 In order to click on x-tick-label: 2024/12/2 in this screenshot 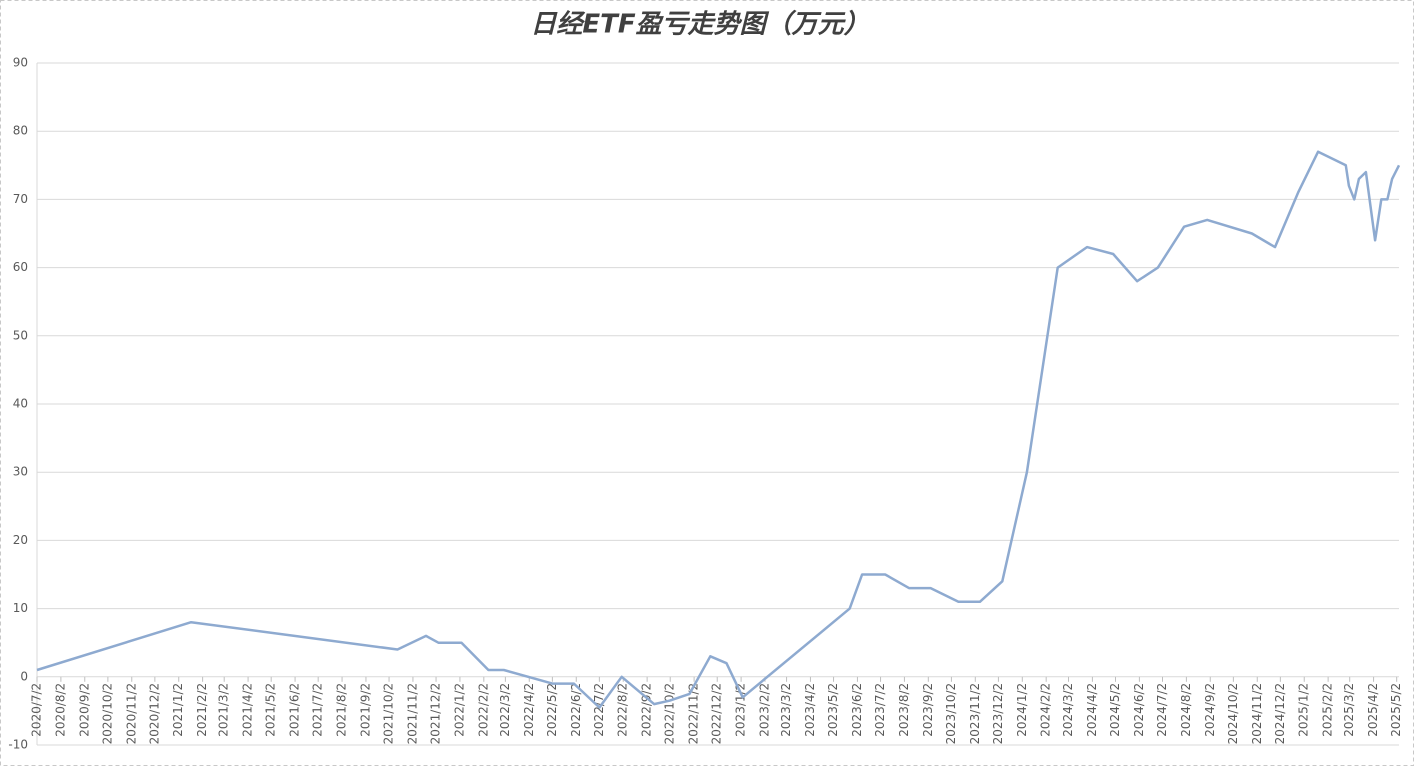, I will do `click(1280, 714)`.